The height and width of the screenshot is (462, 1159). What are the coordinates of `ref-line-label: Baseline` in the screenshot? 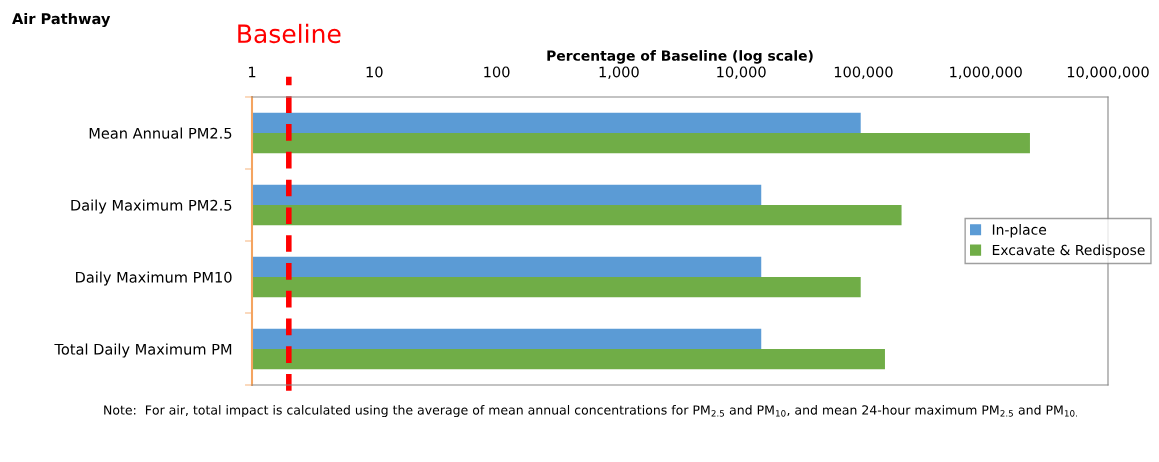 It's located at (289, 33).